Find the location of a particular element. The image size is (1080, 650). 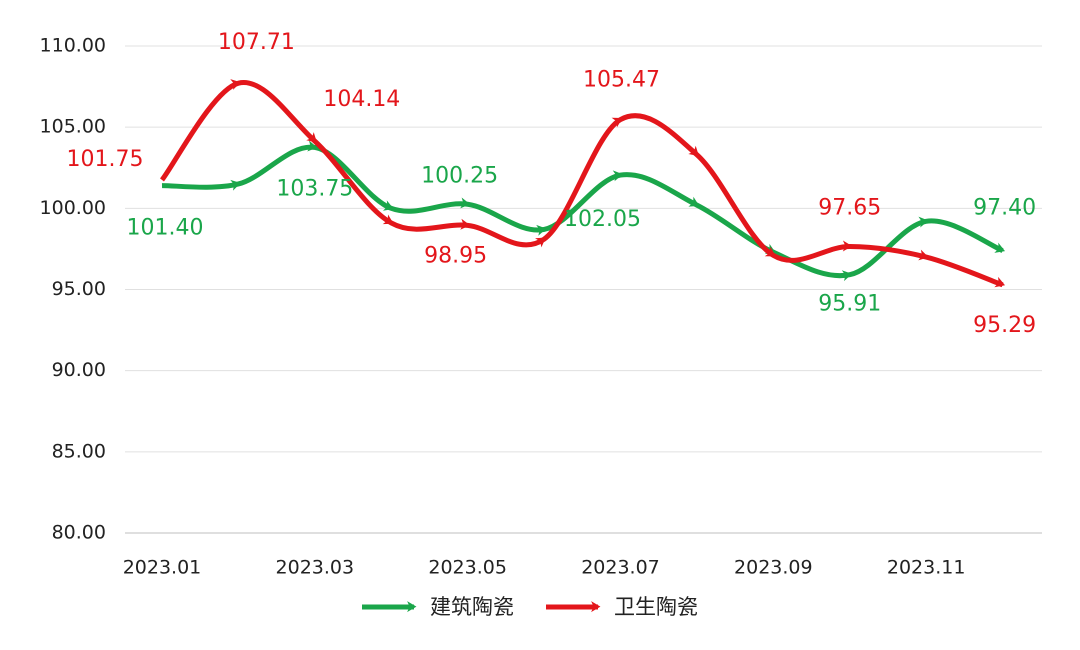

y-tick-label: 95.00 is located at coordinates (79, 289).